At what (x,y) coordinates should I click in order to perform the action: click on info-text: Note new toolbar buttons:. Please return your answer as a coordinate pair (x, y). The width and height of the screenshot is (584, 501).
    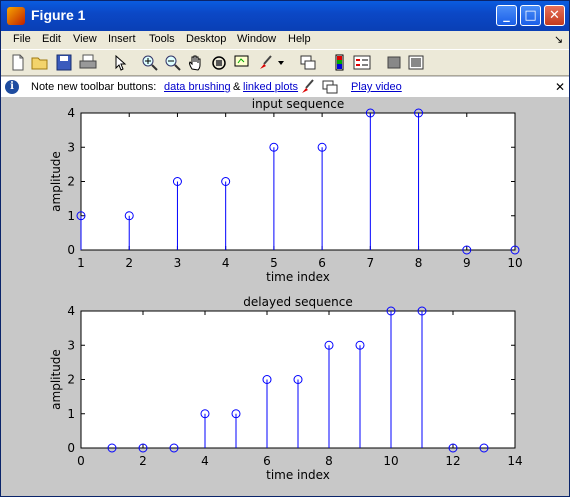
    Looking at the image, I should click on (94, 87).